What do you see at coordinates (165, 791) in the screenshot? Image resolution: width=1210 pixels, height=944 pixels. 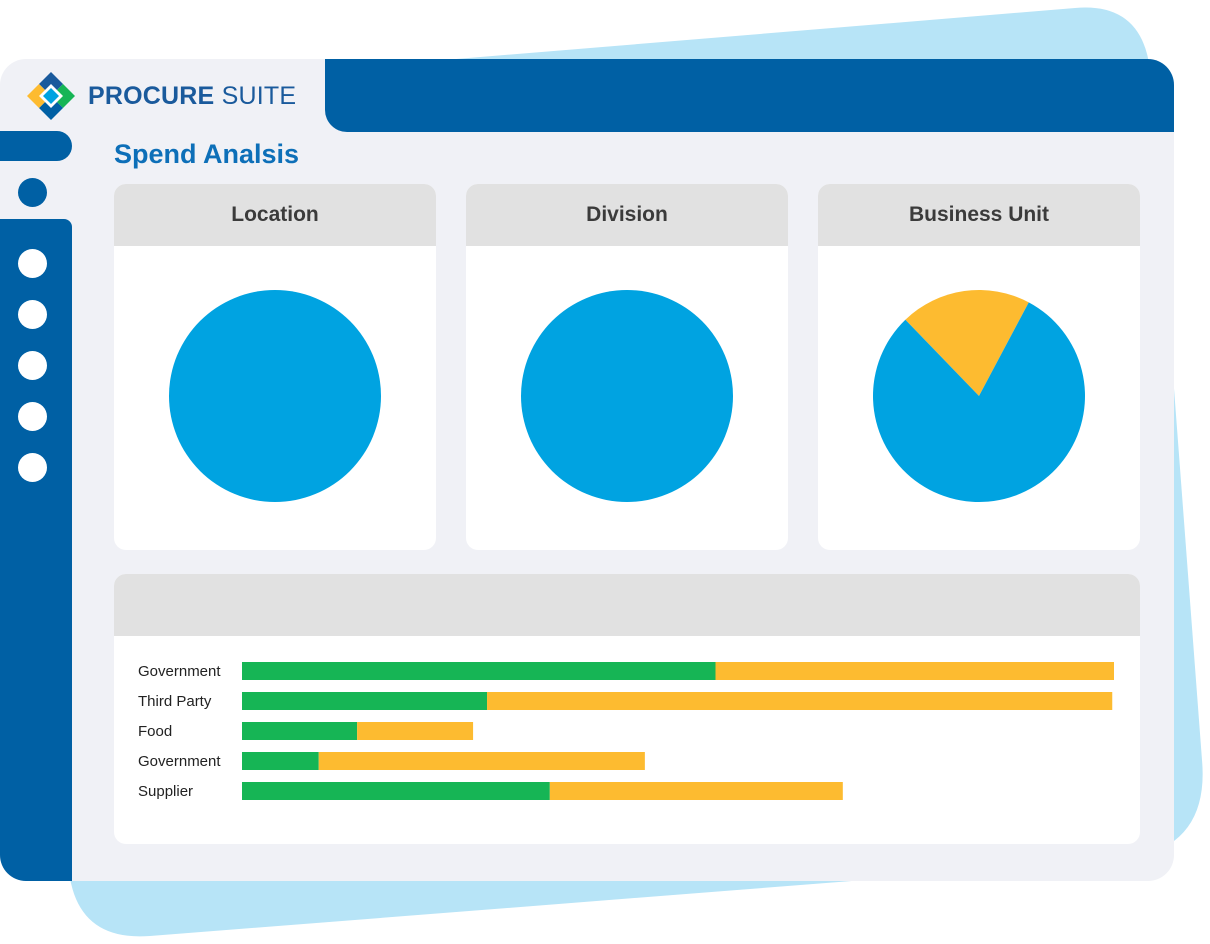 I see `bar-category-label: Supplier` at bounding box center [165, 791].